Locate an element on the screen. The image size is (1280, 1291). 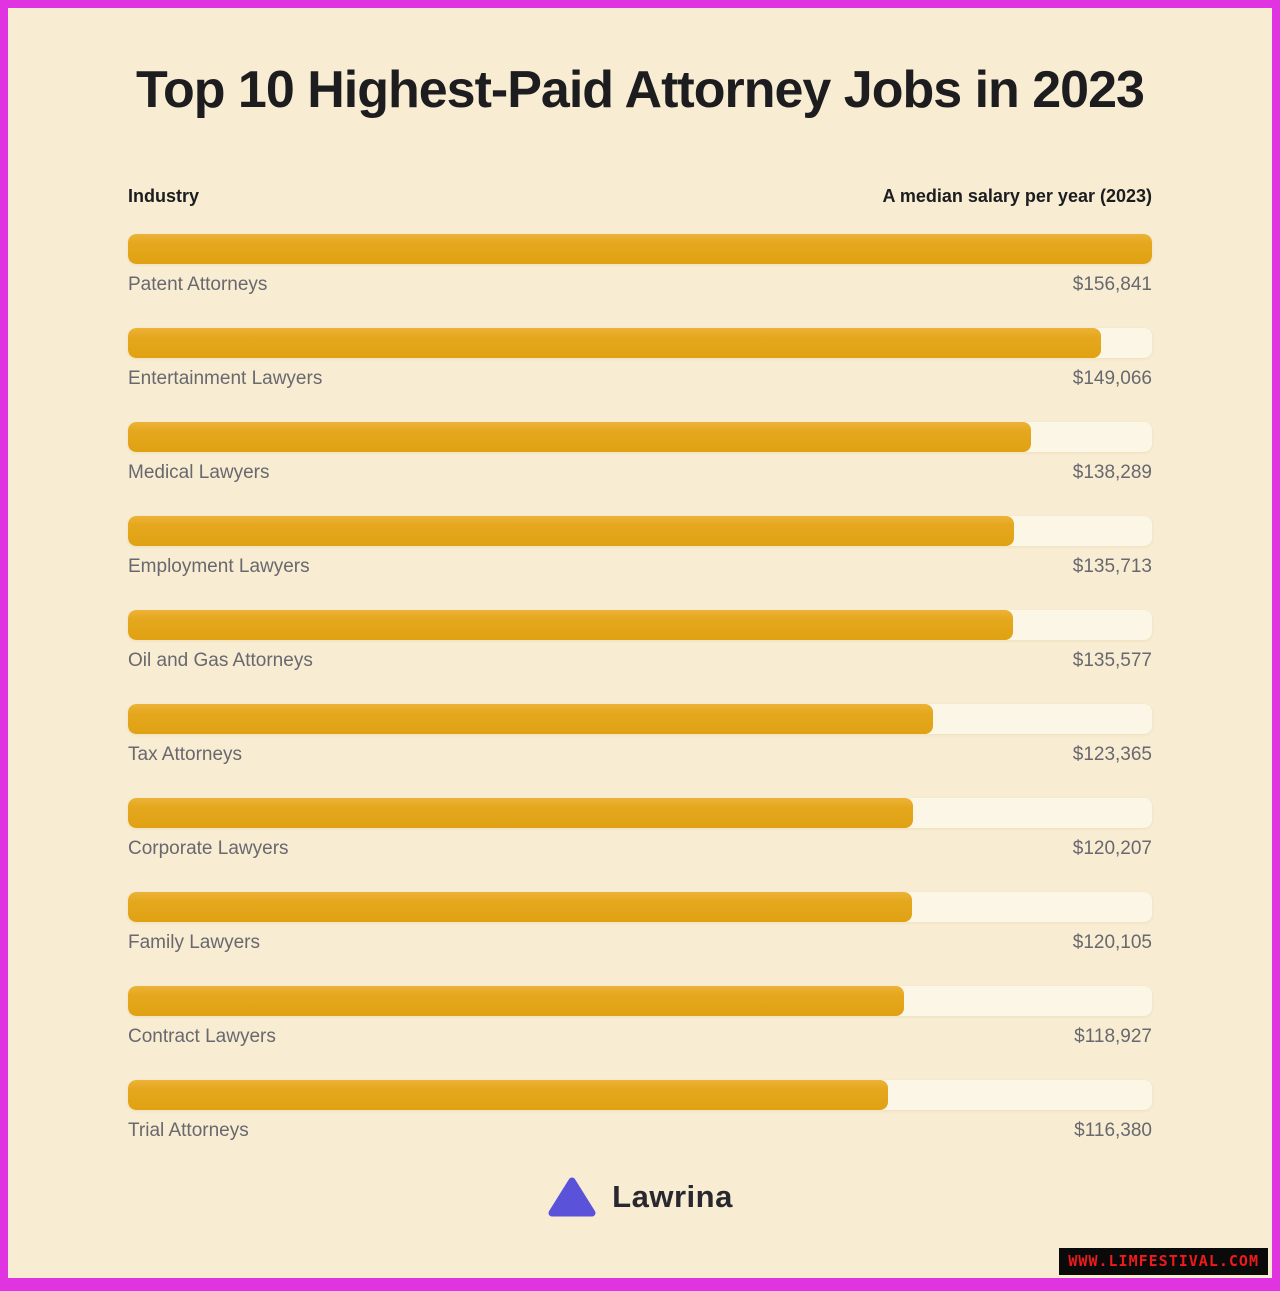
industry-label: Entertainment Lawyers is located at coordinates (225, 379).